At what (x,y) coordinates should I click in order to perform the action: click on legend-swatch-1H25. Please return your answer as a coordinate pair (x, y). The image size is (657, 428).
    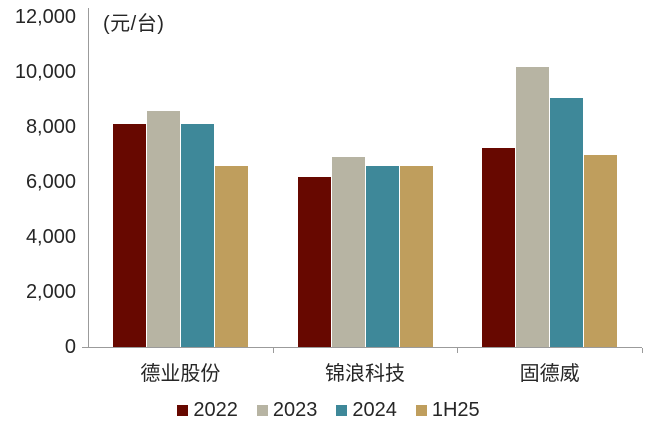
    Looking at the image, I should click on (421, 410).